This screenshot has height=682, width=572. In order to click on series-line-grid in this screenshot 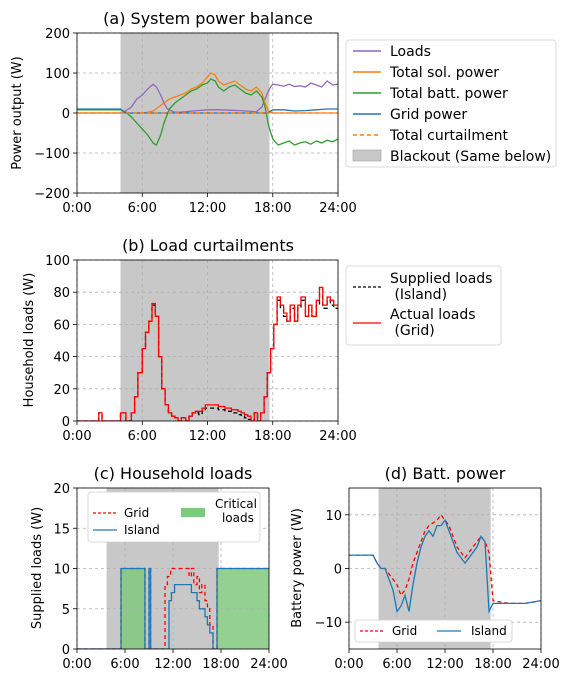, I will do `click(173, 608)`.